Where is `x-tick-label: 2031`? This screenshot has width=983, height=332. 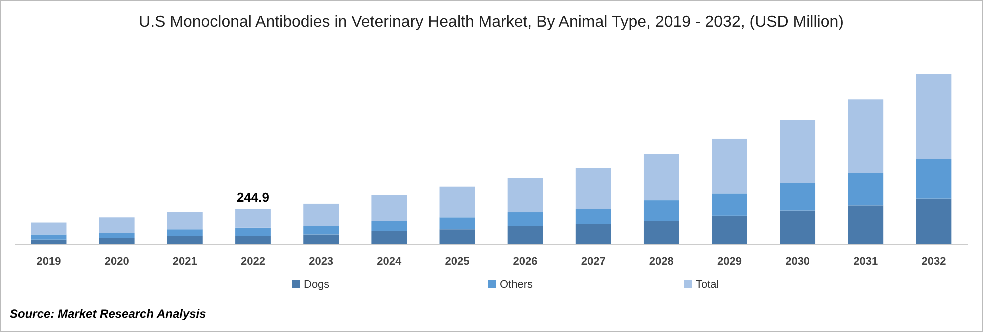
x-tick-label: 2031 is located at coordinates (866, 262).